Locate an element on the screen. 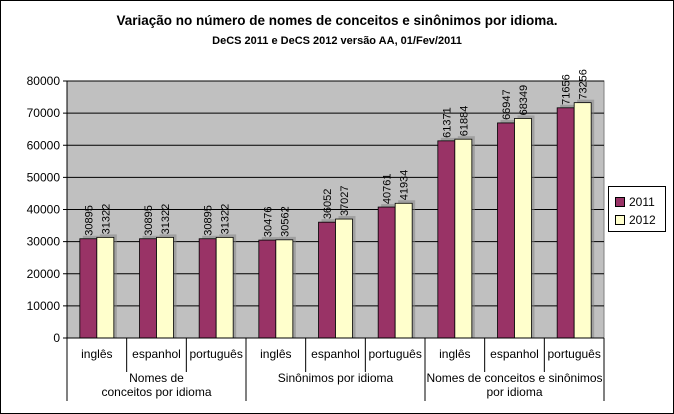 The height and width of the screenshot is (414, 674). data-label: 36052 is located at coordinates (328, 204).